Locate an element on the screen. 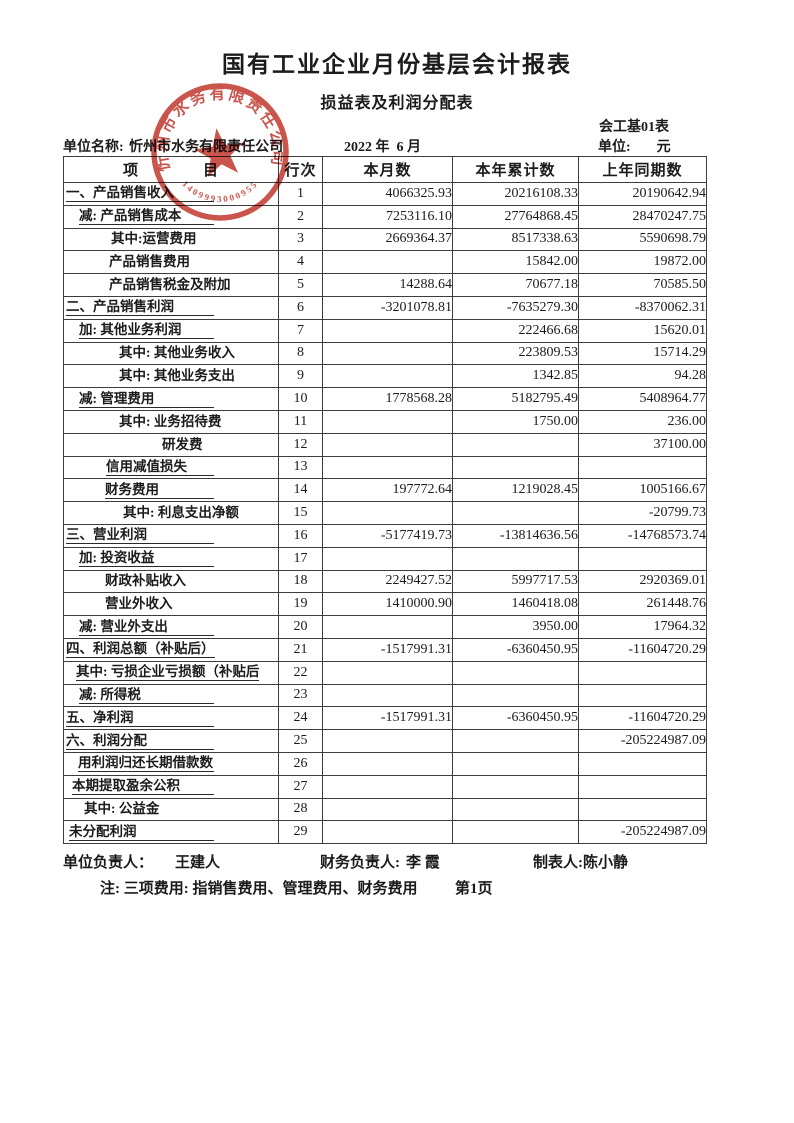 The height and width of the screenshot is (1123, 794). row-line-no: 5 is located at coordinates (300, 285).